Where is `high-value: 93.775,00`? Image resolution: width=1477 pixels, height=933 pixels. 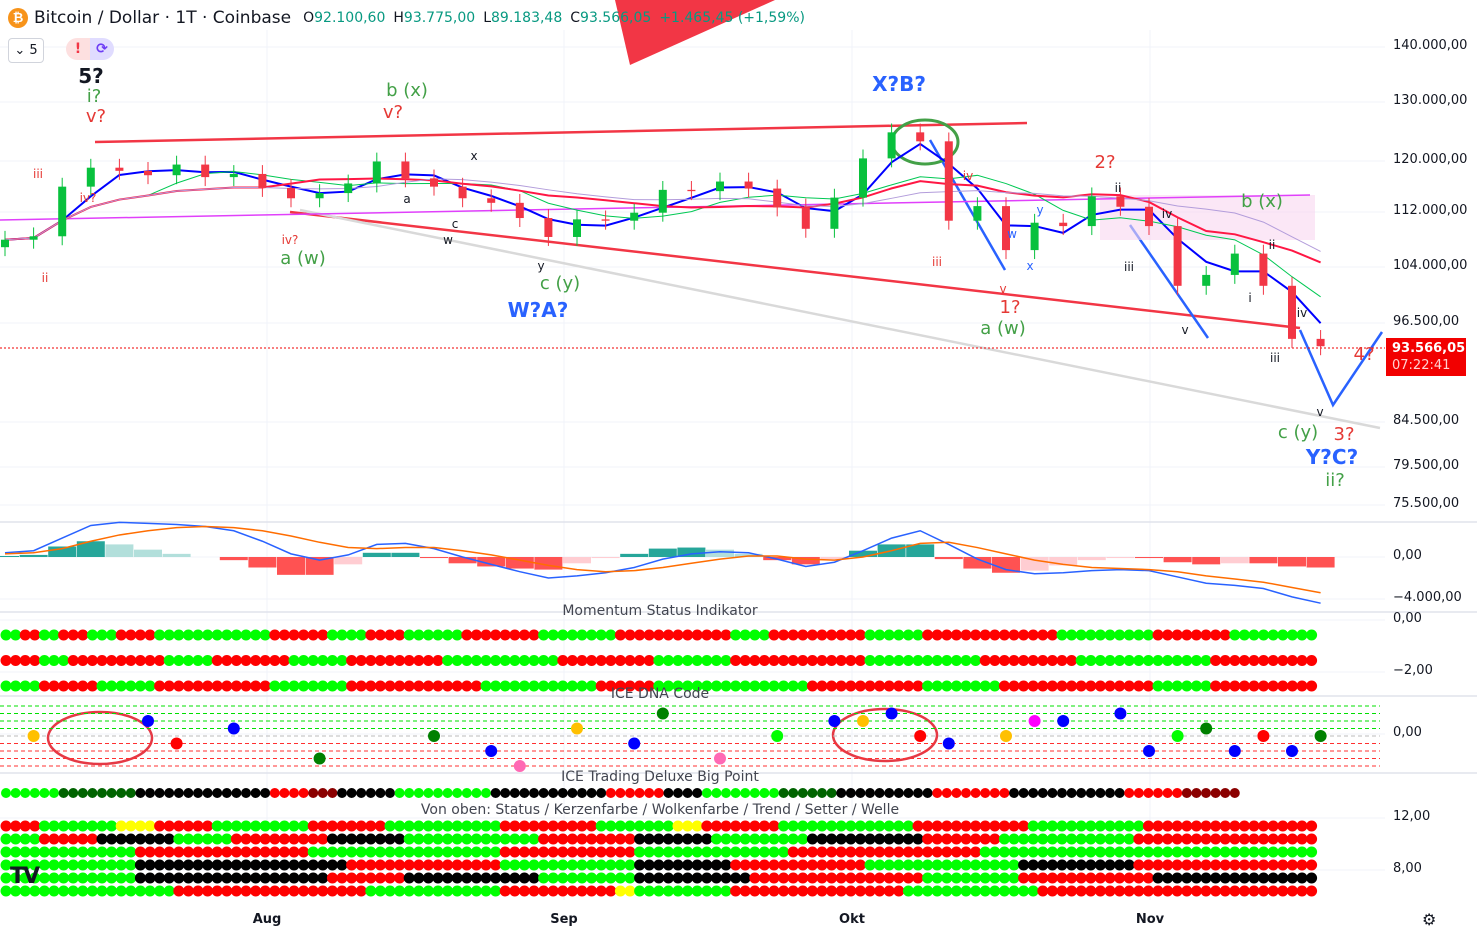
high-value: 93.775,00 is located at coordinates (439, 18).